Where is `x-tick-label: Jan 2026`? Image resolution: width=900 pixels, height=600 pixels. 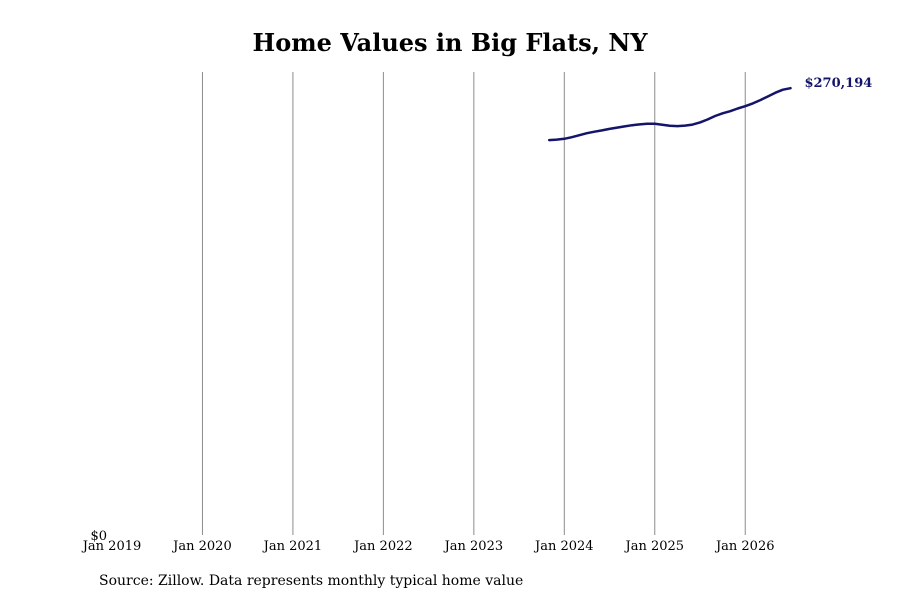
x-tick-label: Jan 2026 is located at coordinates (744, 546).